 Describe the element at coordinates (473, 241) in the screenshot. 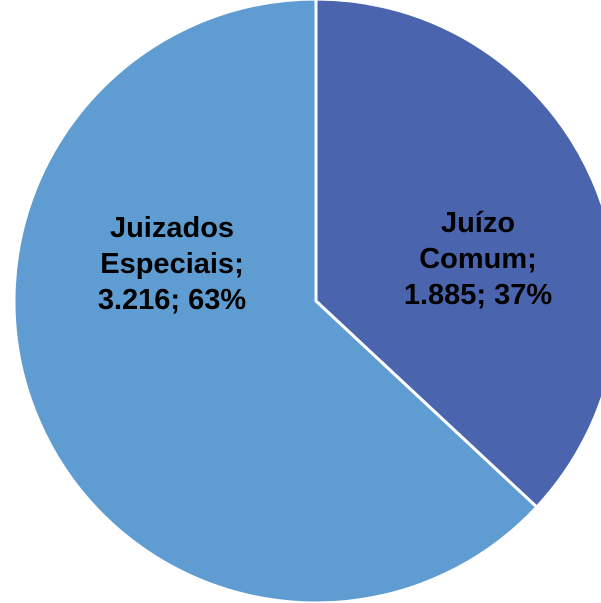

I see `category-name: Juízo Comum` at that location.